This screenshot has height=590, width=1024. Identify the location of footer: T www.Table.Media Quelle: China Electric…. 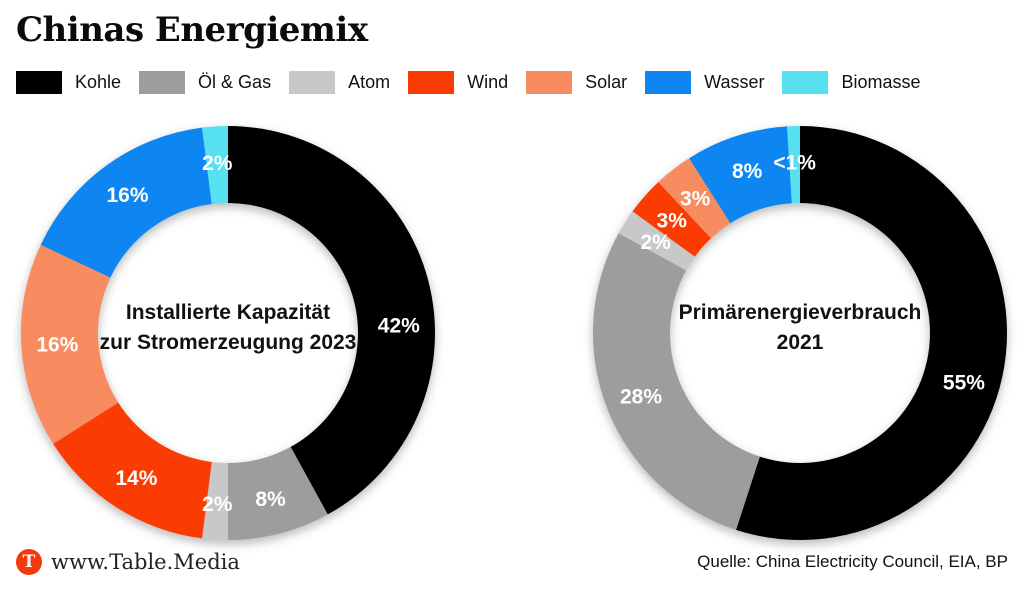
(512, 562).